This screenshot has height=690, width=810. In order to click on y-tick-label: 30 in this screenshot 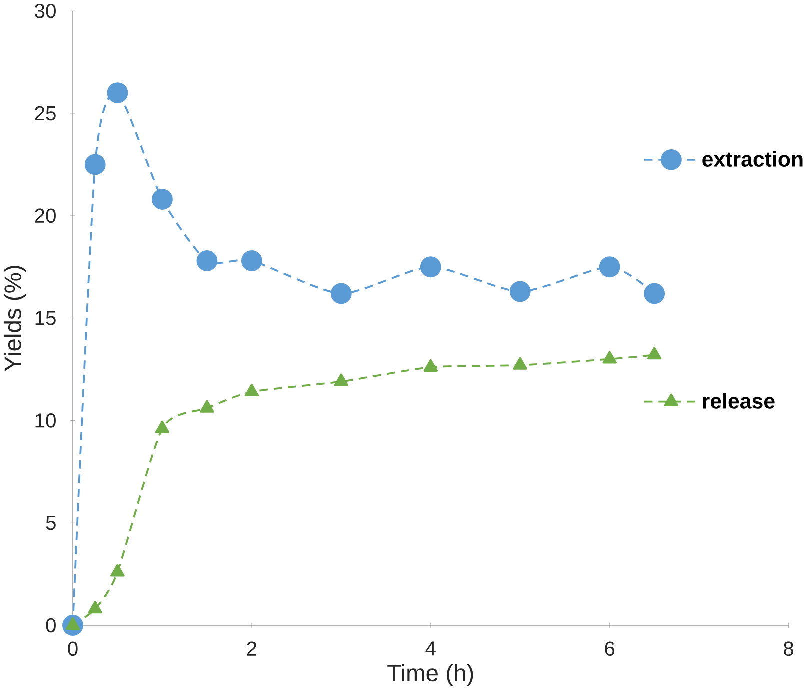, I will do `click(45, 11)`.